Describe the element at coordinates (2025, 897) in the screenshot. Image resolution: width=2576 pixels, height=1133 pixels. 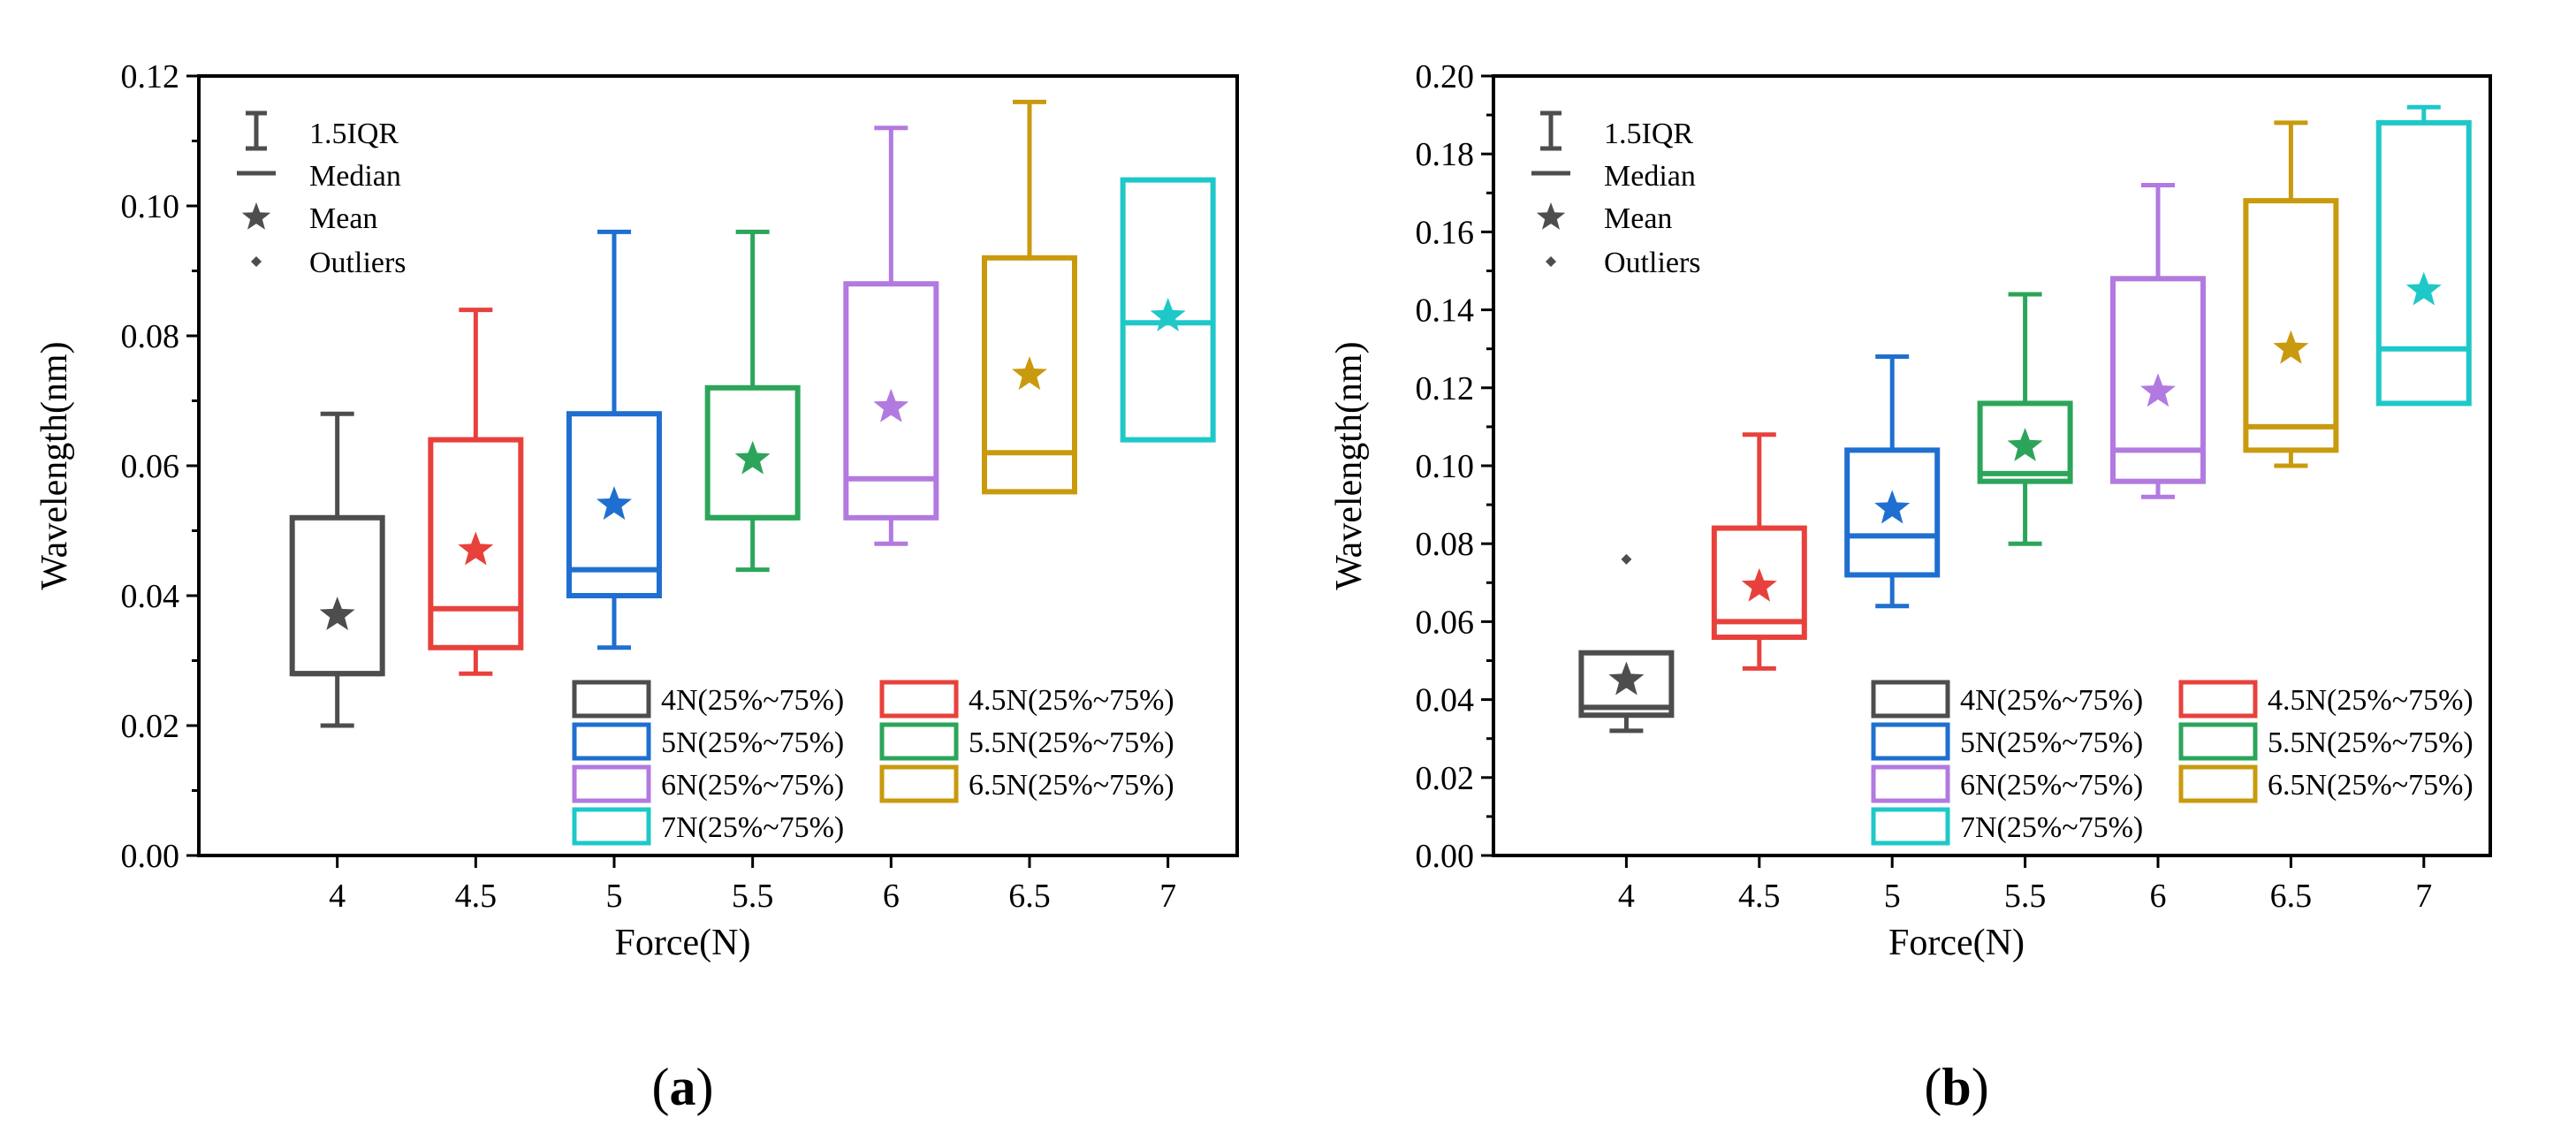
I see `x-tick-label: 5.5` at that location.